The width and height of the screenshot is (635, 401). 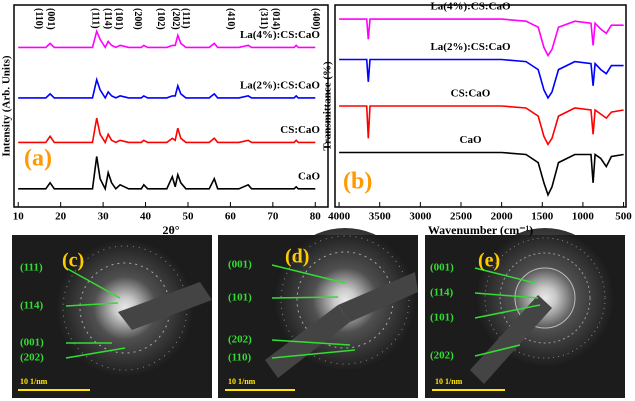 What do you see at coordinates (480, 230) in the screenshot?
I see `x-axis-label: Wavenumber (cm⁻¹)` at bounding box center [480, 230].